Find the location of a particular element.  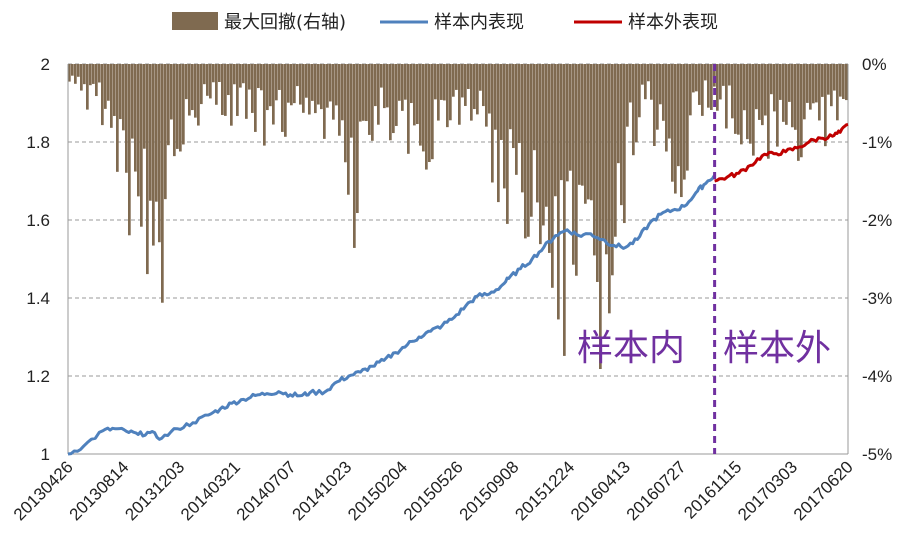

right-tick-2: -2% is located at coordinates (877, 220).